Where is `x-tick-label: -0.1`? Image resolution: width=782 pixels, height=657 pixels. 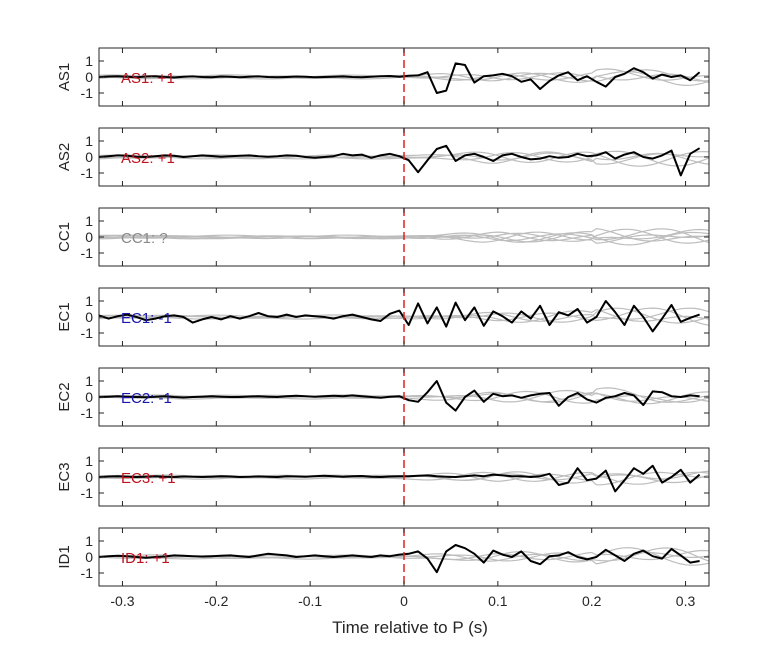
x-tick-label: -0.1 is located at coordinates (310, 601).